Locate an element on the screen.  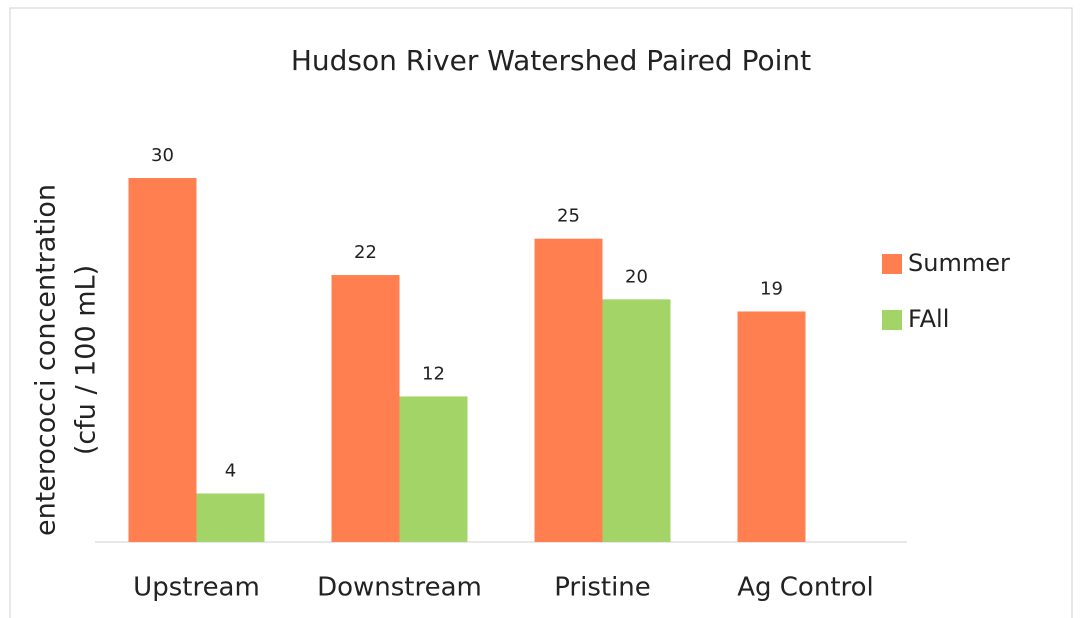
y-axis-label: enterococci concentration is located at coordinates (46, 360).